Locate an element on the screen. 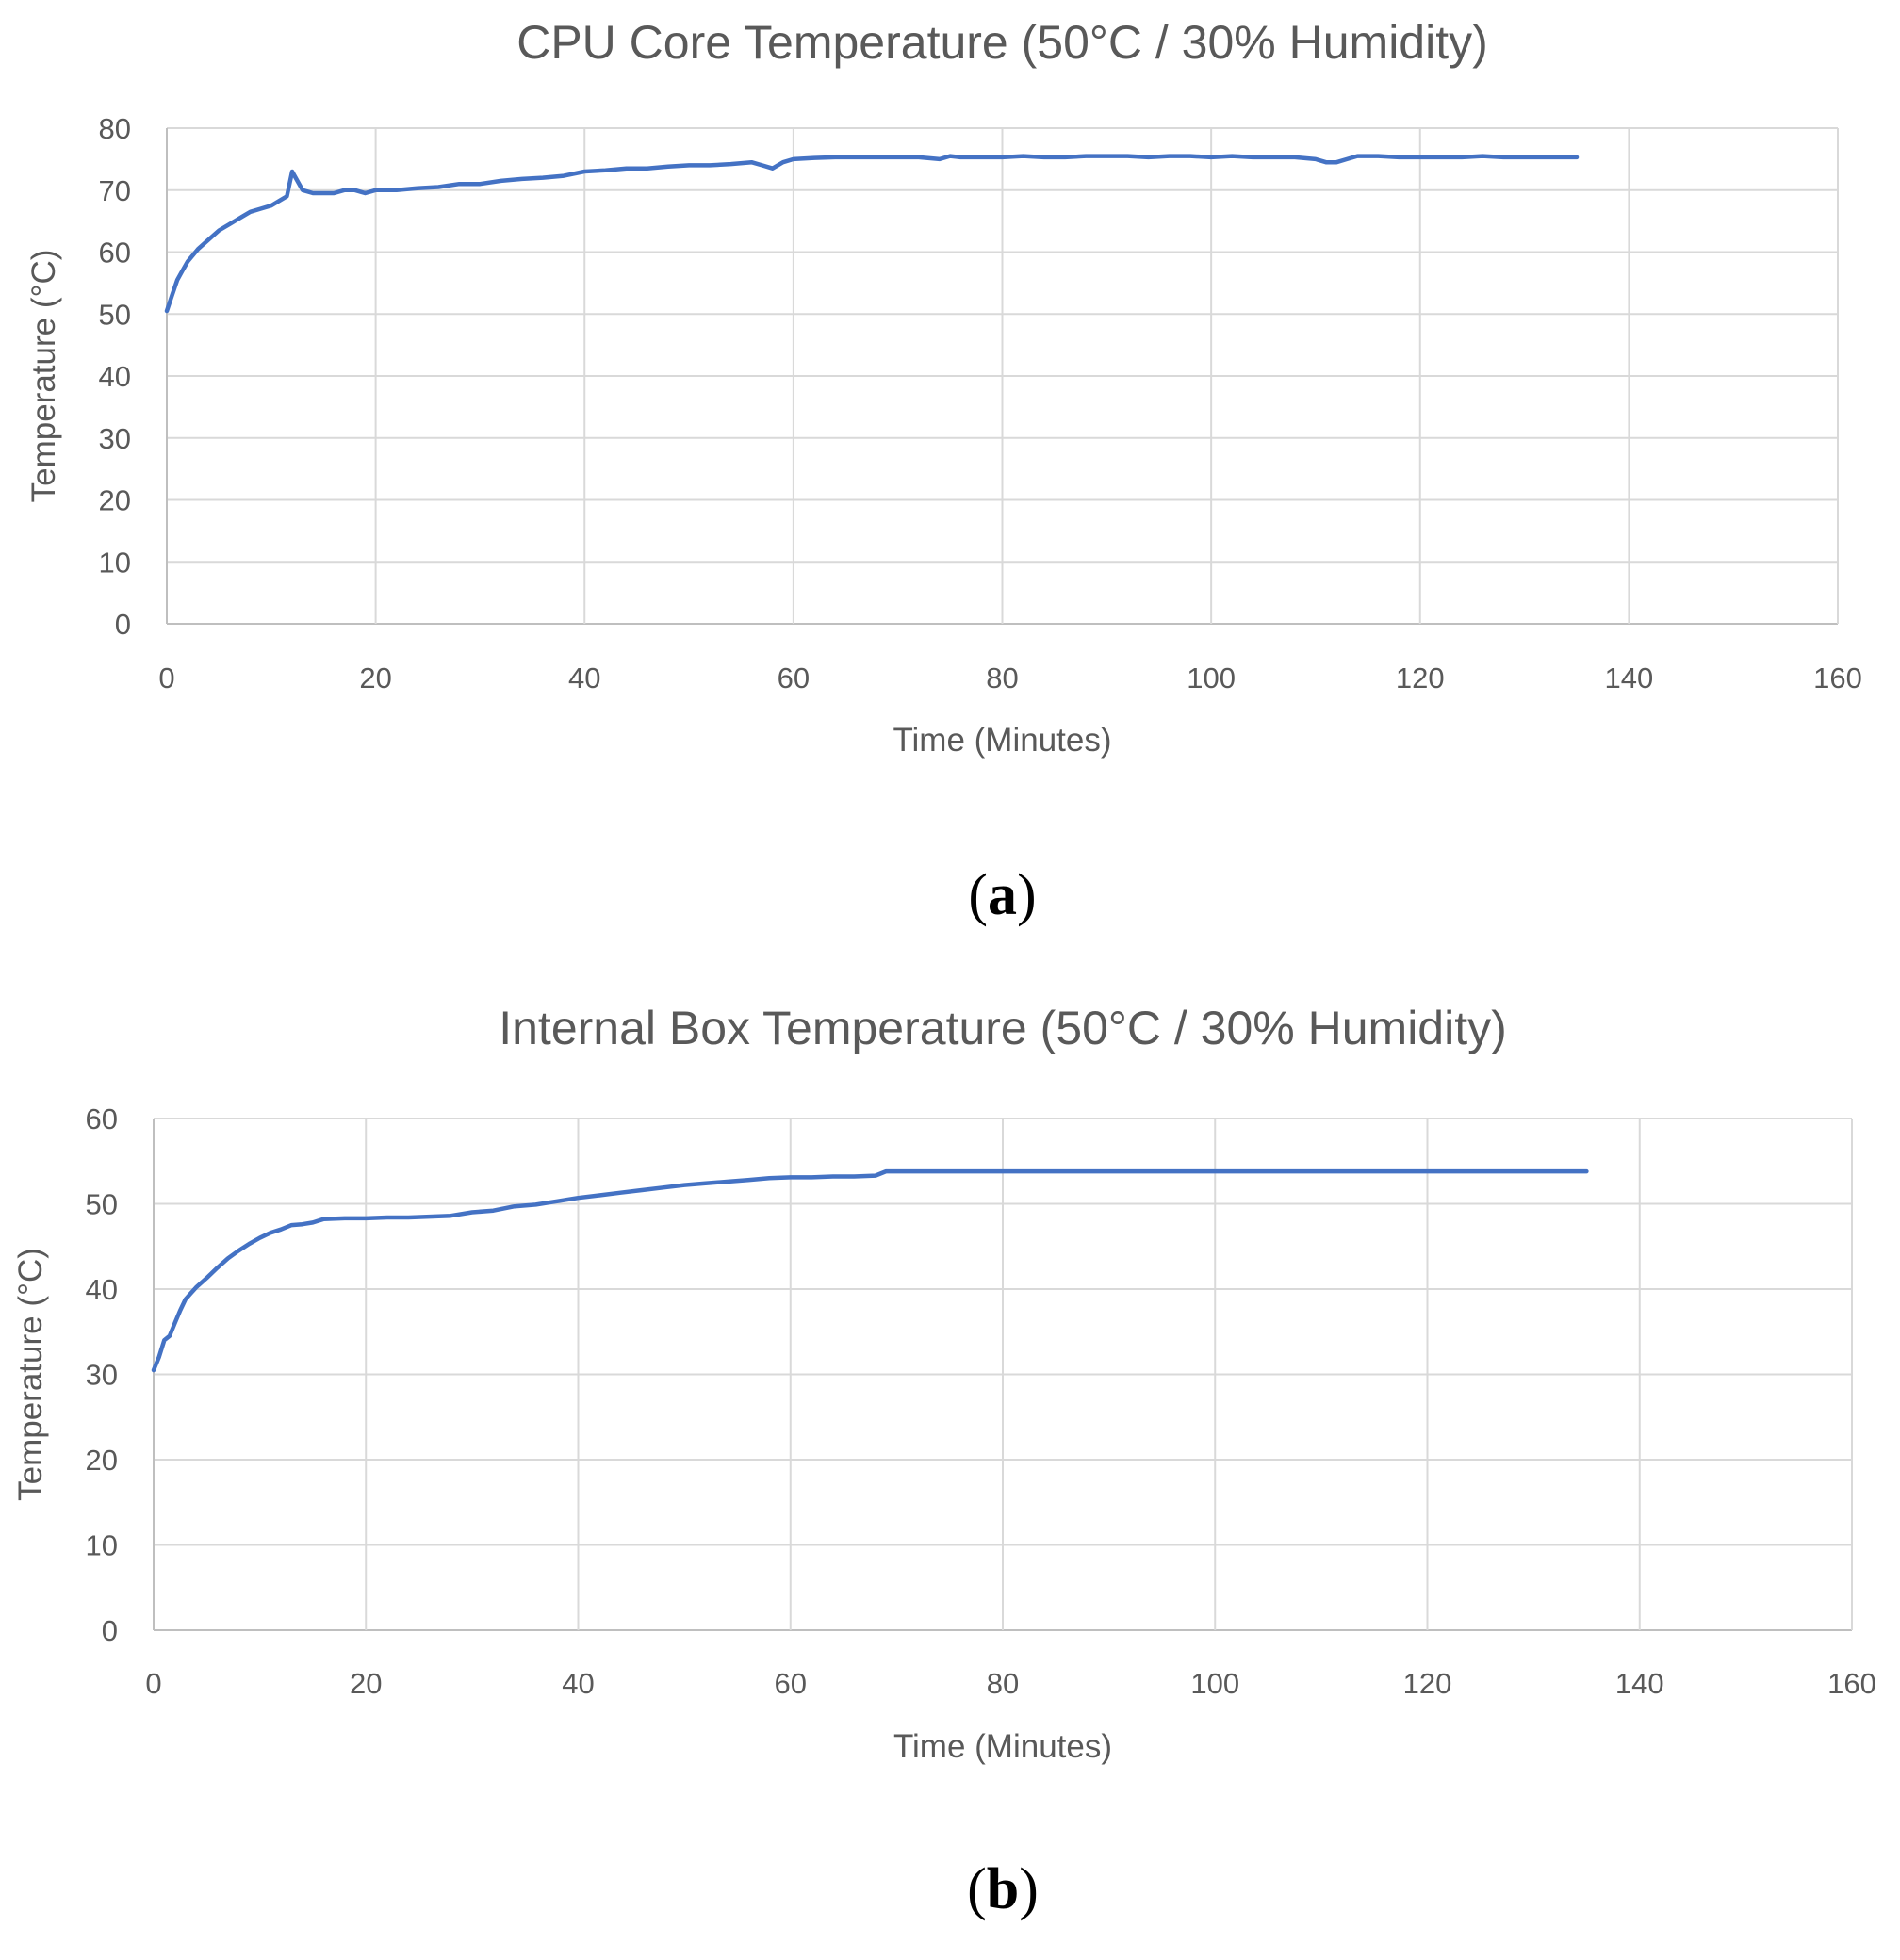 The height and width of the screenshot is (1960, 1900). chart-a-xtick-60: 60 is located at coordinates (794, 678).